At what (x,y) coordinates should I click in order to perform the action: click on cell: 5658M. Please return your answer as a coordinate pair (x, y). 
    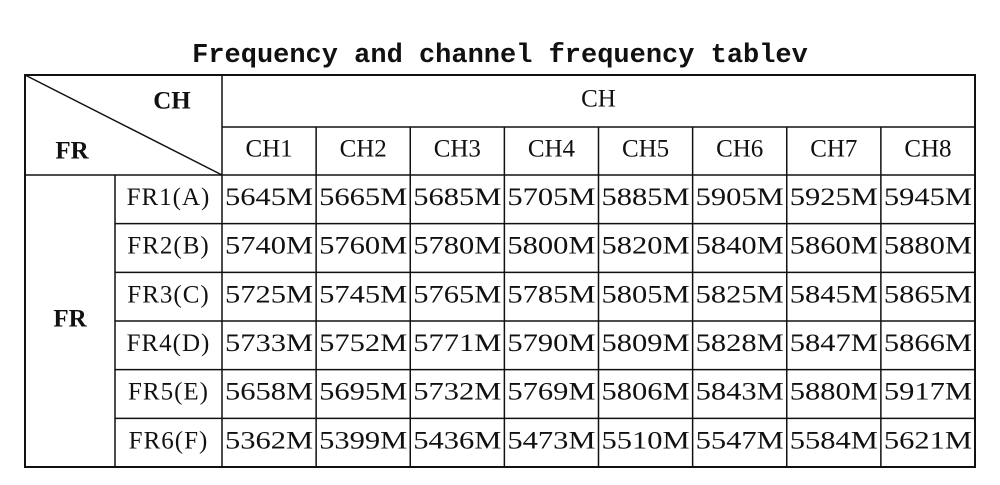
    Looking at the image, I should click on (269, 392).